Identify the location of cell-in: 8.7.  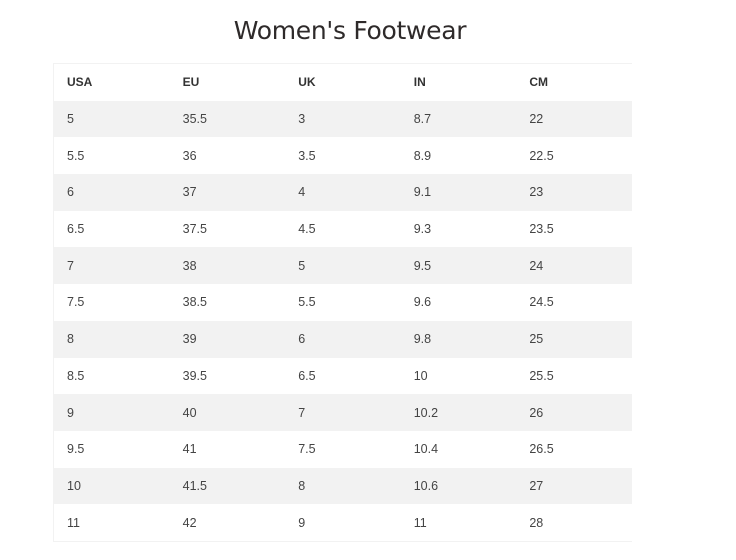
(422, 119).